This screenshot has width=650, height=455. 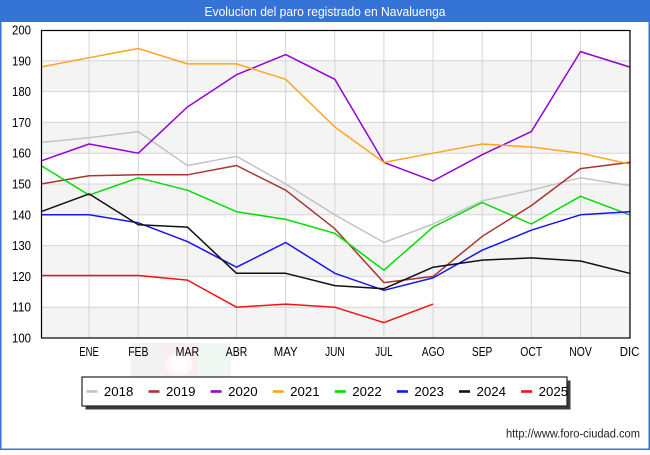 I want to click on svg-text: 2019, so click(x=181, y=392).